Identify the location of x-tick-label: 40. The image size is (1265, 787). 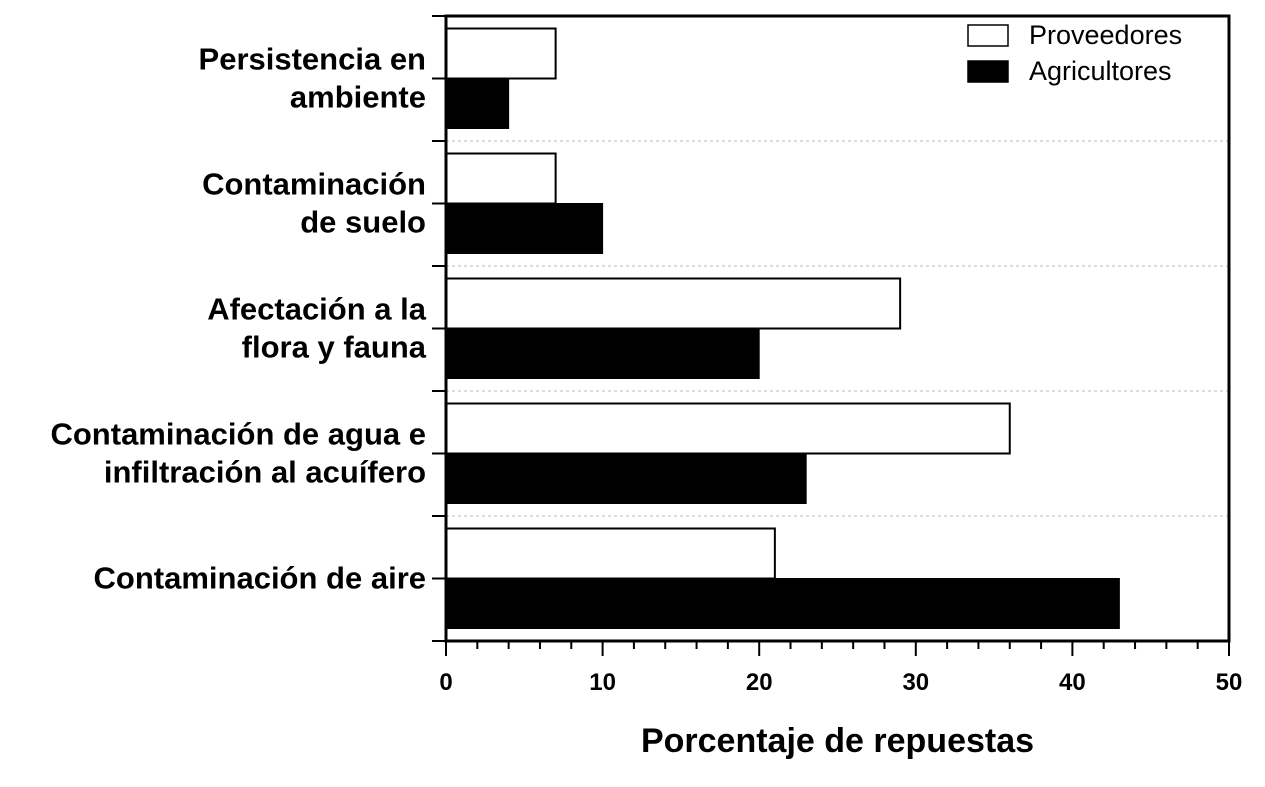
(1072, 682).